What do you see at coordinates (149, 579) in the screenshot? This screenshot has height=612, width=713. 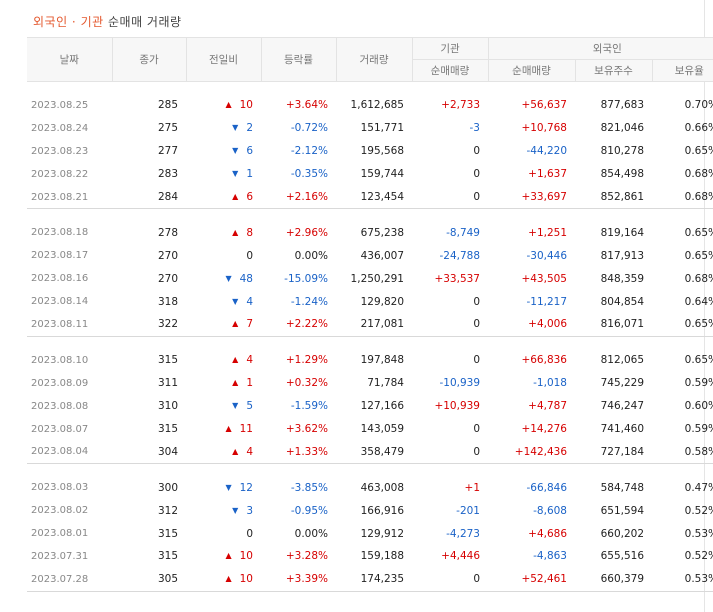 I see `cell-close: 305` at bounding box center [149, 579].